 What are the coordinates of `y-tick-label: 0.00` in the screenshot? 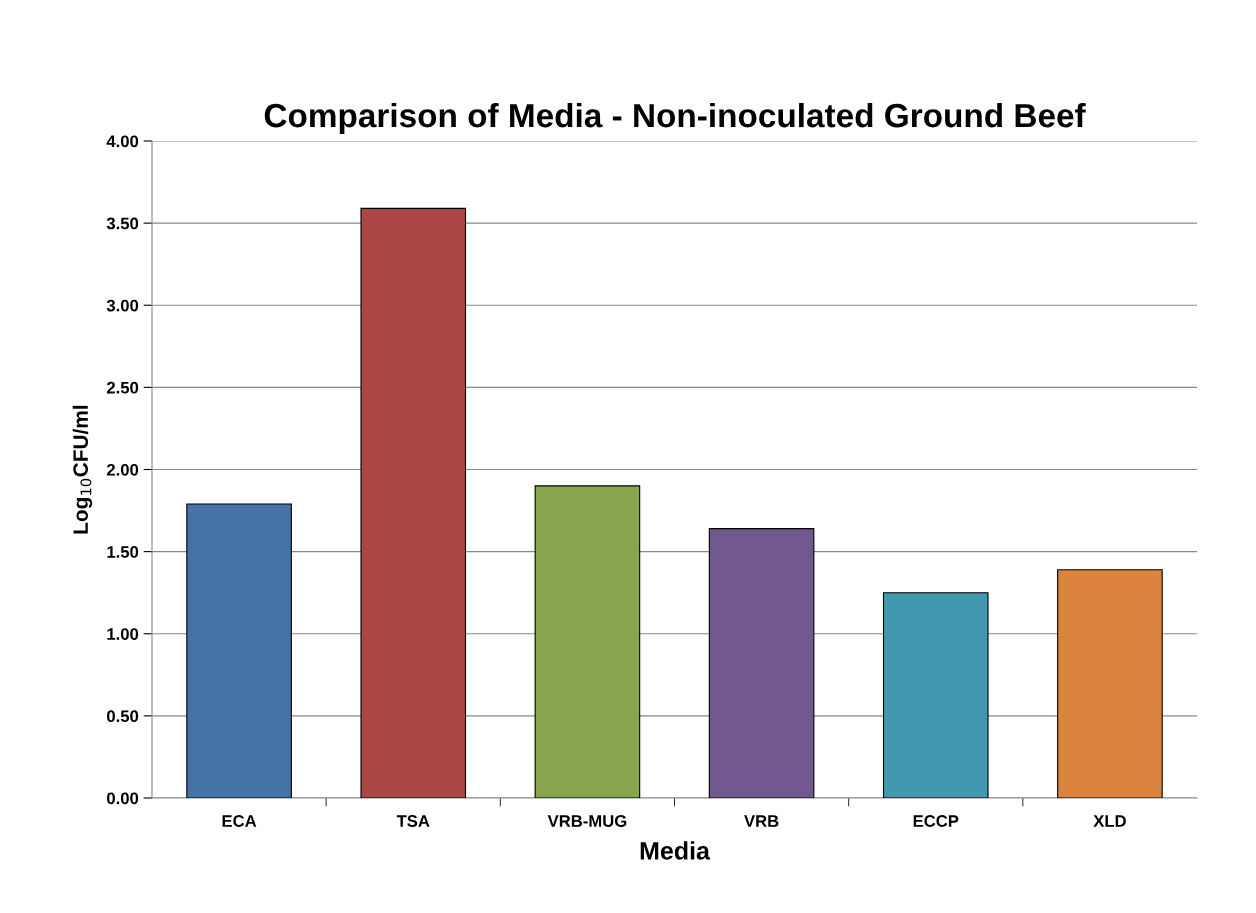 It's located at (123, 798).